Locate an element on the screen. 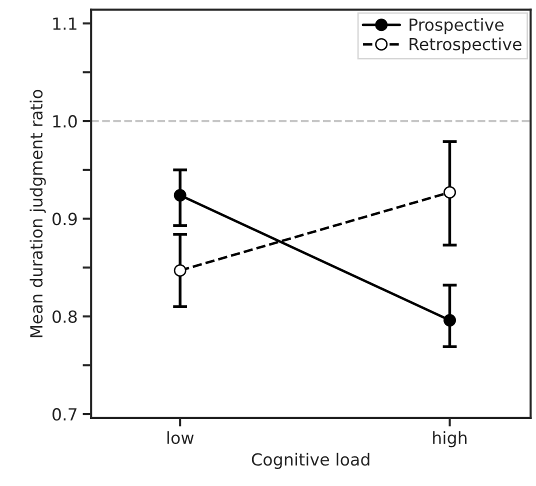  y-tick-label: 0.7 is located at coordinates (64, 414).